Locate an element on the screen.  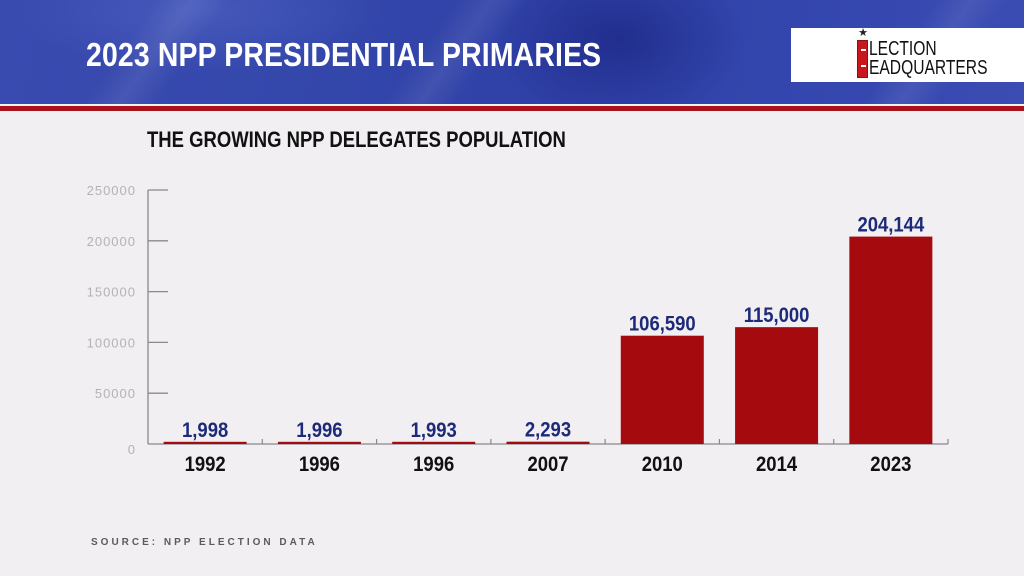
x-tick-label: 2010 is located at coordinates (662, 464).